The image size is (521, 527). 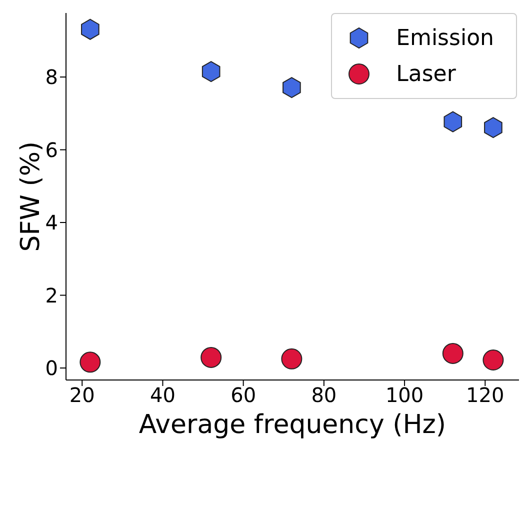 I want to click on legend-label: Laser, so click(x=426, y=74).